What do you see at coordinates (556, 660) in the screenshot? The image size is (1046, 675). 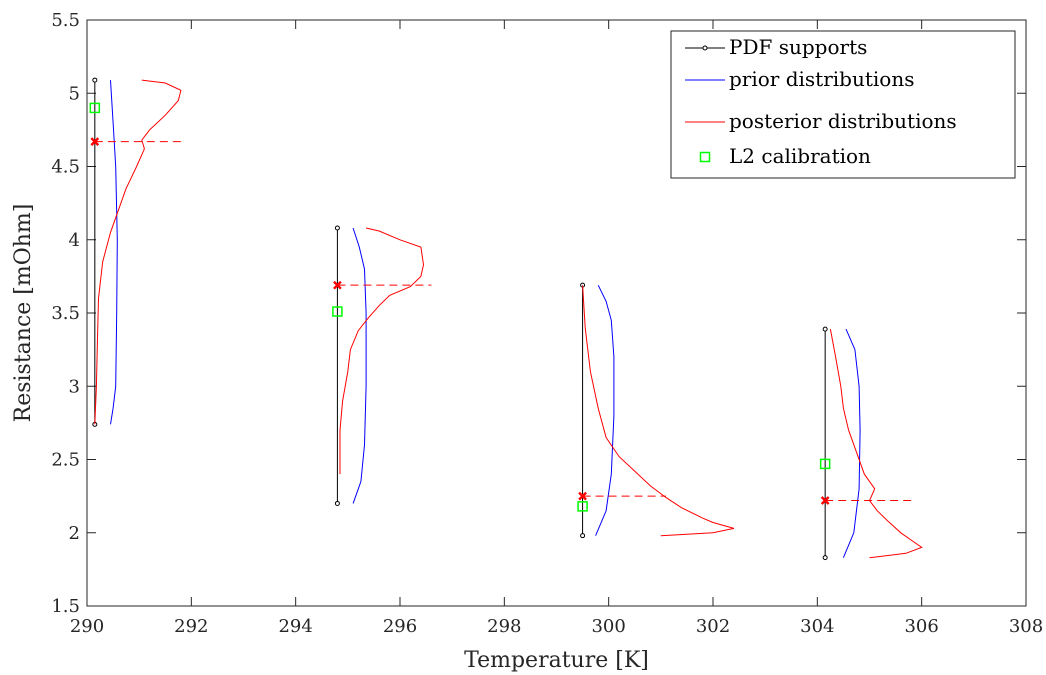 I see `x-axis-title: Temperature [K]` at bounding box center [556, 660].